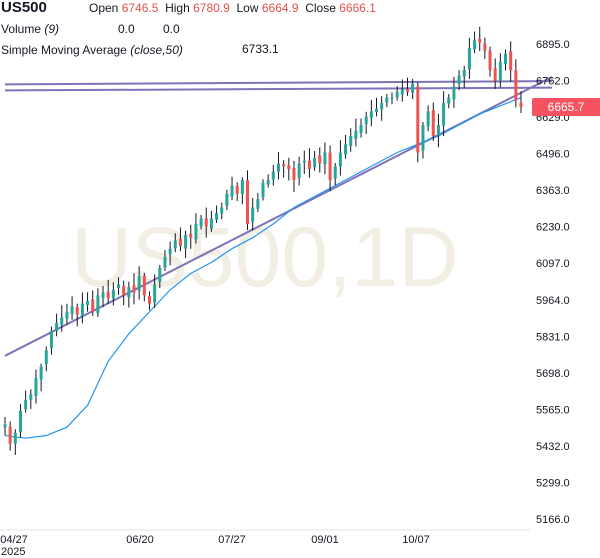  Describe the element at coordinates (215, 546) in the screenshot. I see `time-axis: 04/27 06/20 07/27 09/01 10/07 2025` at that location.